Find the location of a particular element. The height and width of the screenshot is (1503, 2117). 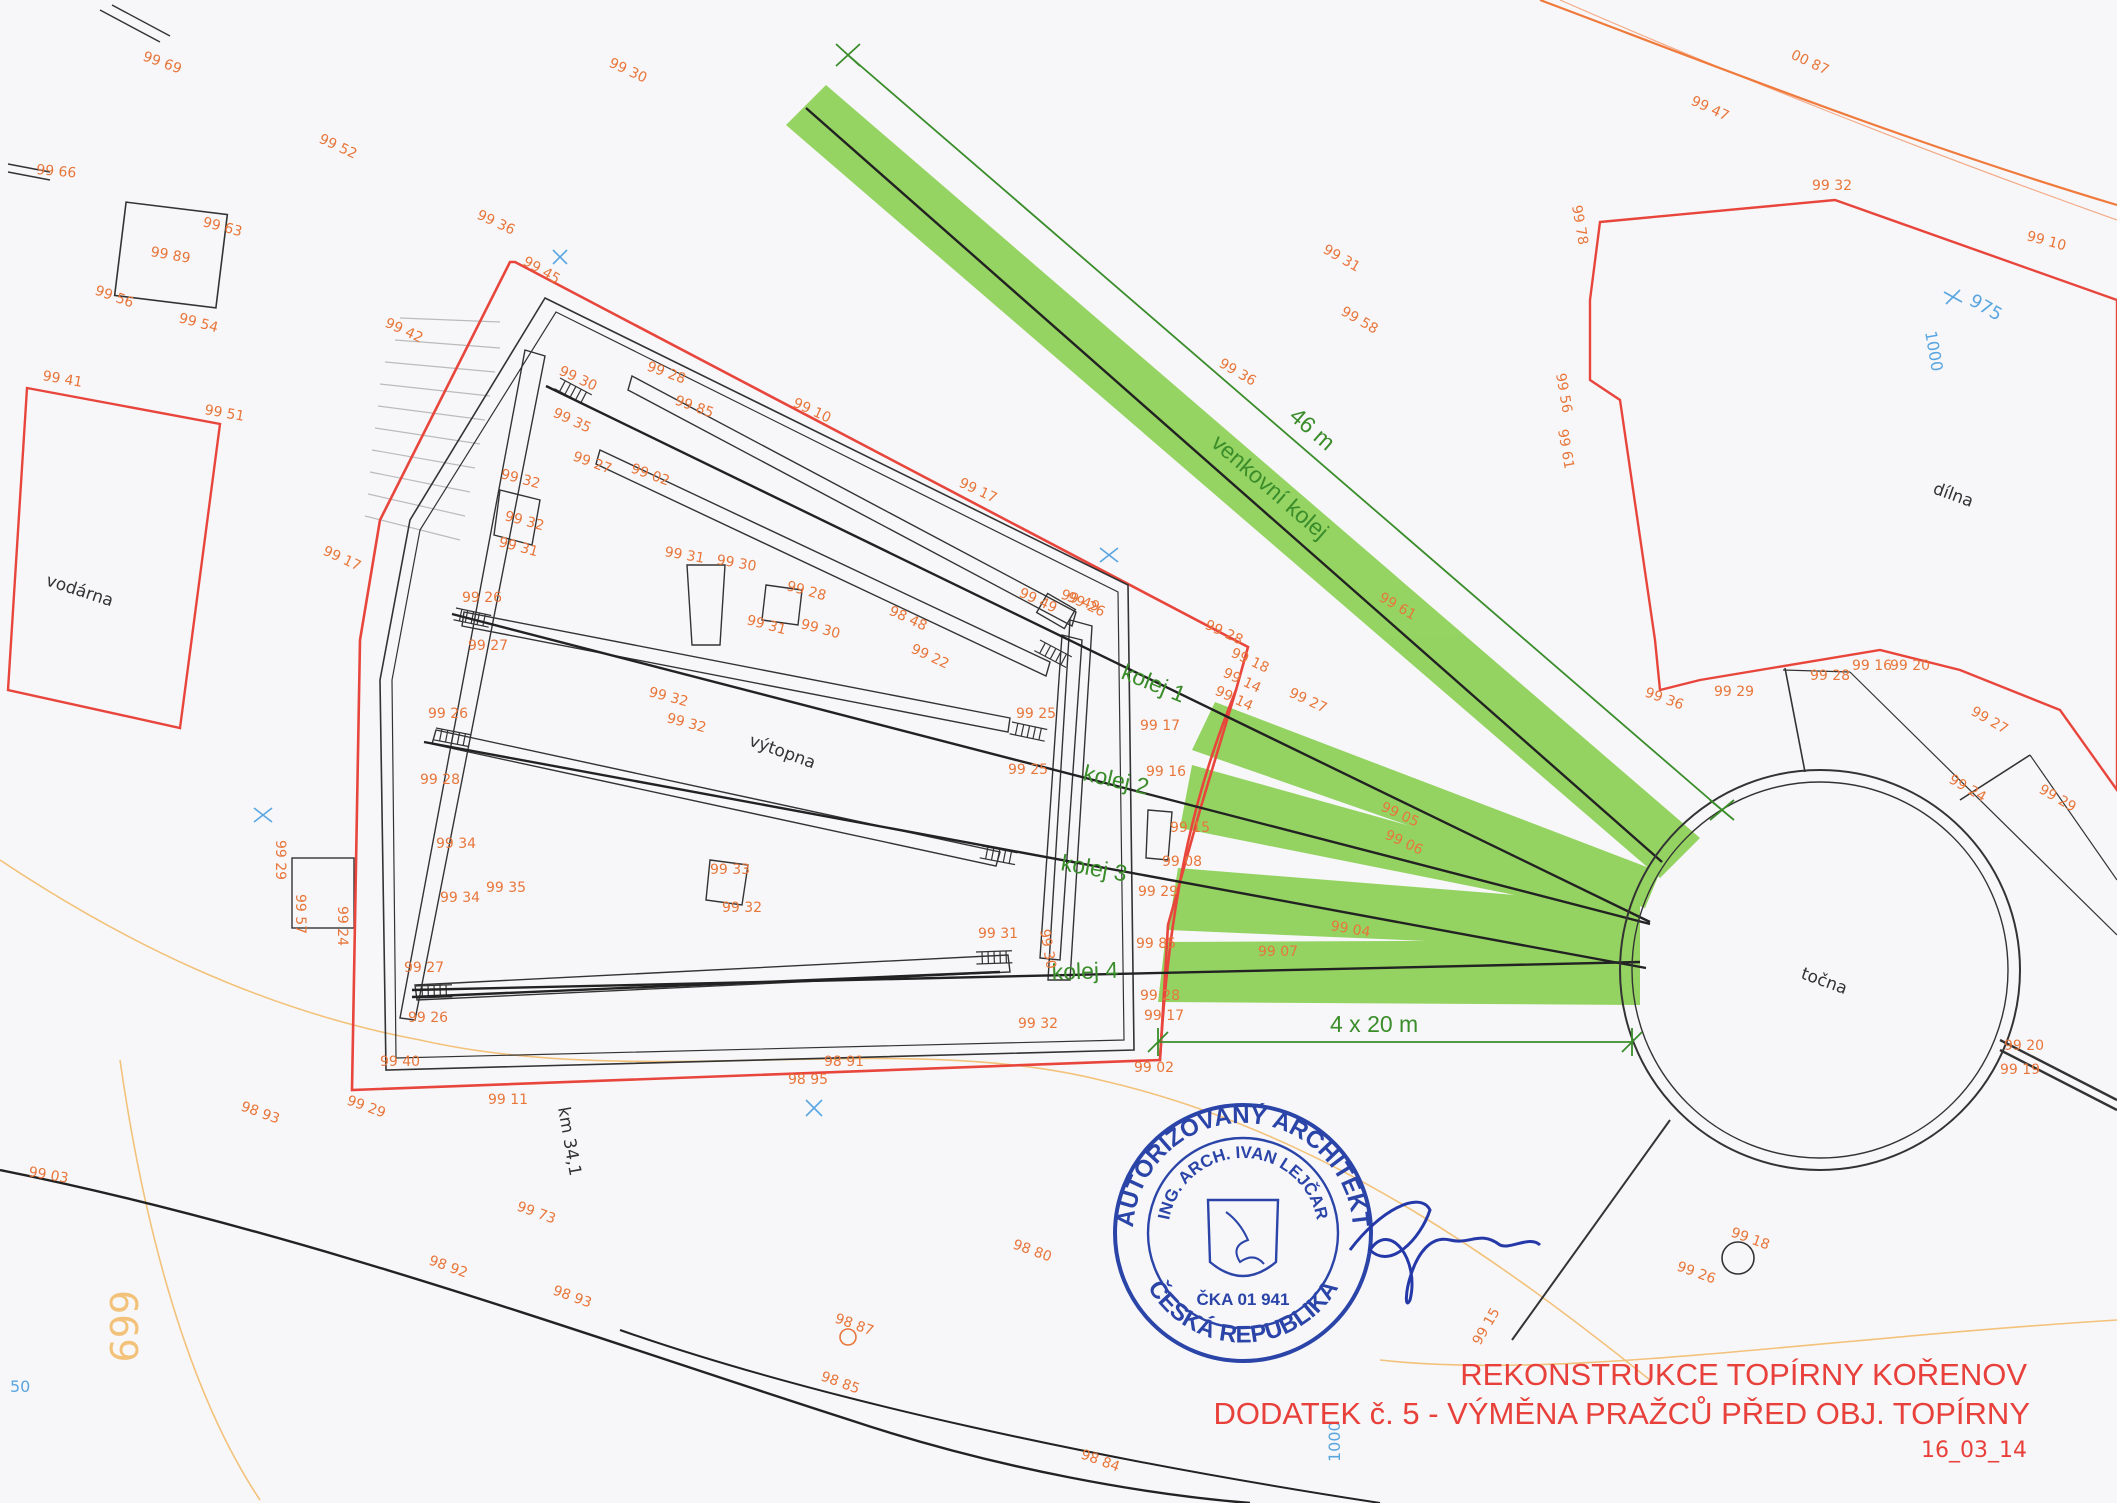

spot-height: 99 47 is located at coordinates (1709, 108).